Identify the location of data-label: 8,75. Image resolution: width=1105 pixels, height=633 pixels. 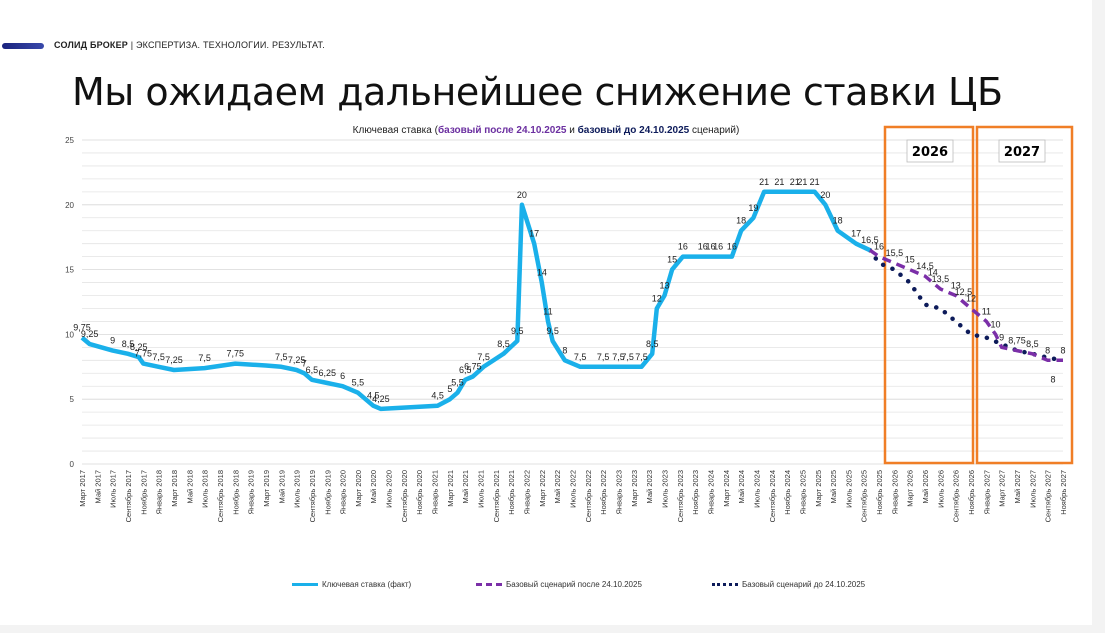
(1017, 341).